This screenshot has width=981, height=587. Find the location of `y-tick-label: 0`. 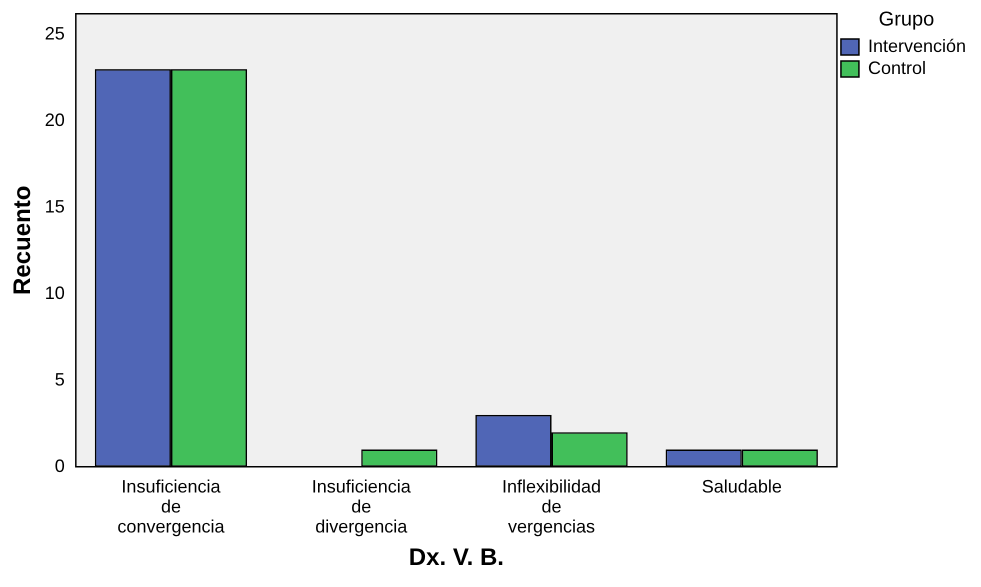

y-tick-label: 0 is located at coordinates (59, 466).